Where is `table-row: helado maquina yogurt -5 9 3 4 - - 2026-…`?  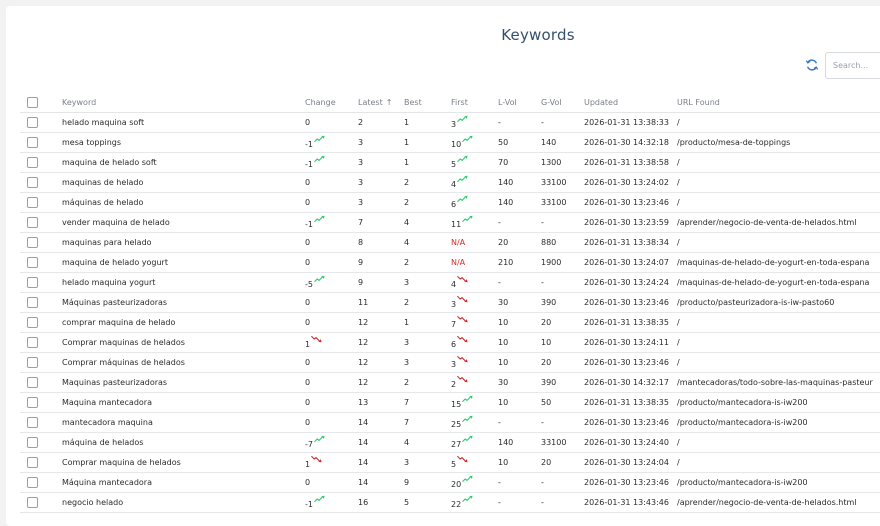 table-row: helado maquina yogurt -5 9 3 4 - - 2026-… is located at coordinates (450, 282).